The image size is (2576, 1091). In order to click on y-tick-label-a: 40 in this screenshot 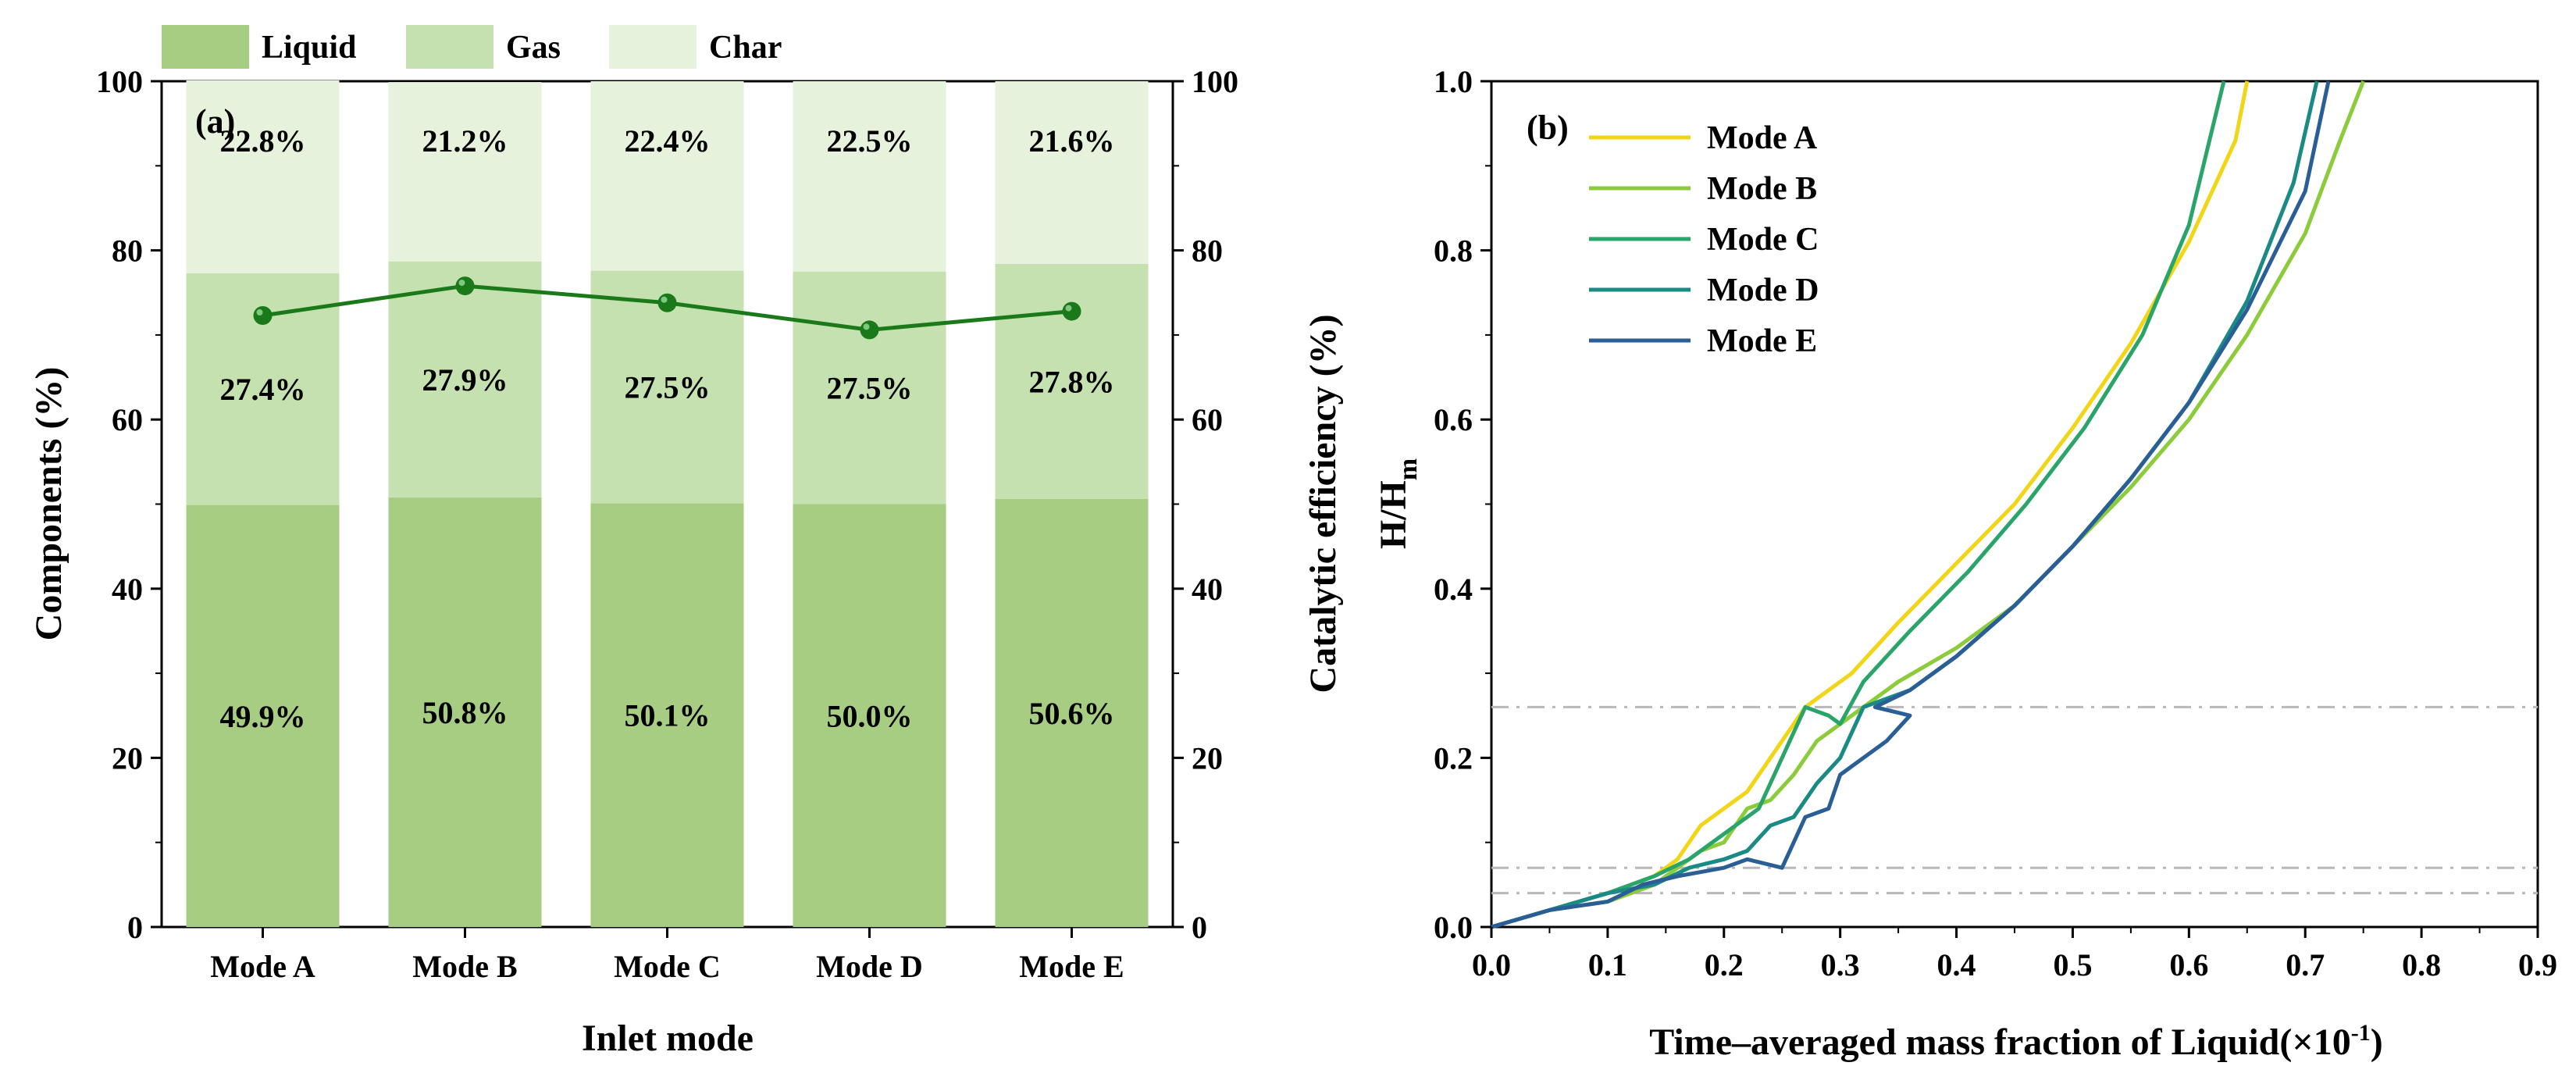, I will do `click(127, 589)`.